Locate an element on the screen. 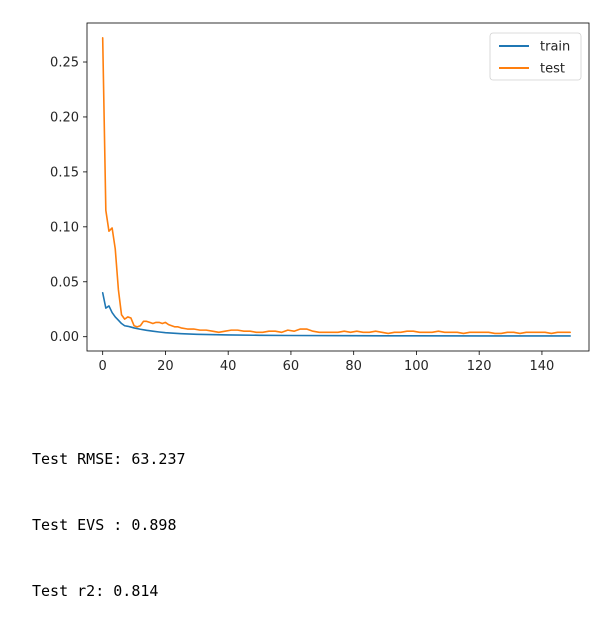 Image resolution: width=612 pixels, height=624 pixels. legend: train test is located at coordinates (535, 56).